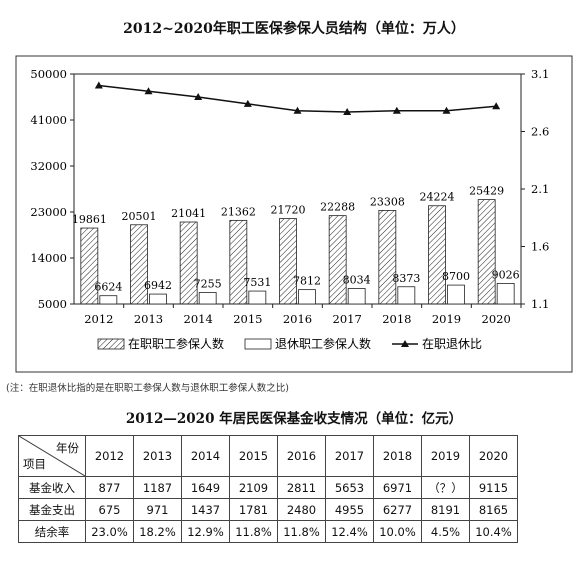  What do you see at coordinates (253, 487) in the screenshot?
I see `table-cell: 2109` at bounding box center [253, 487].